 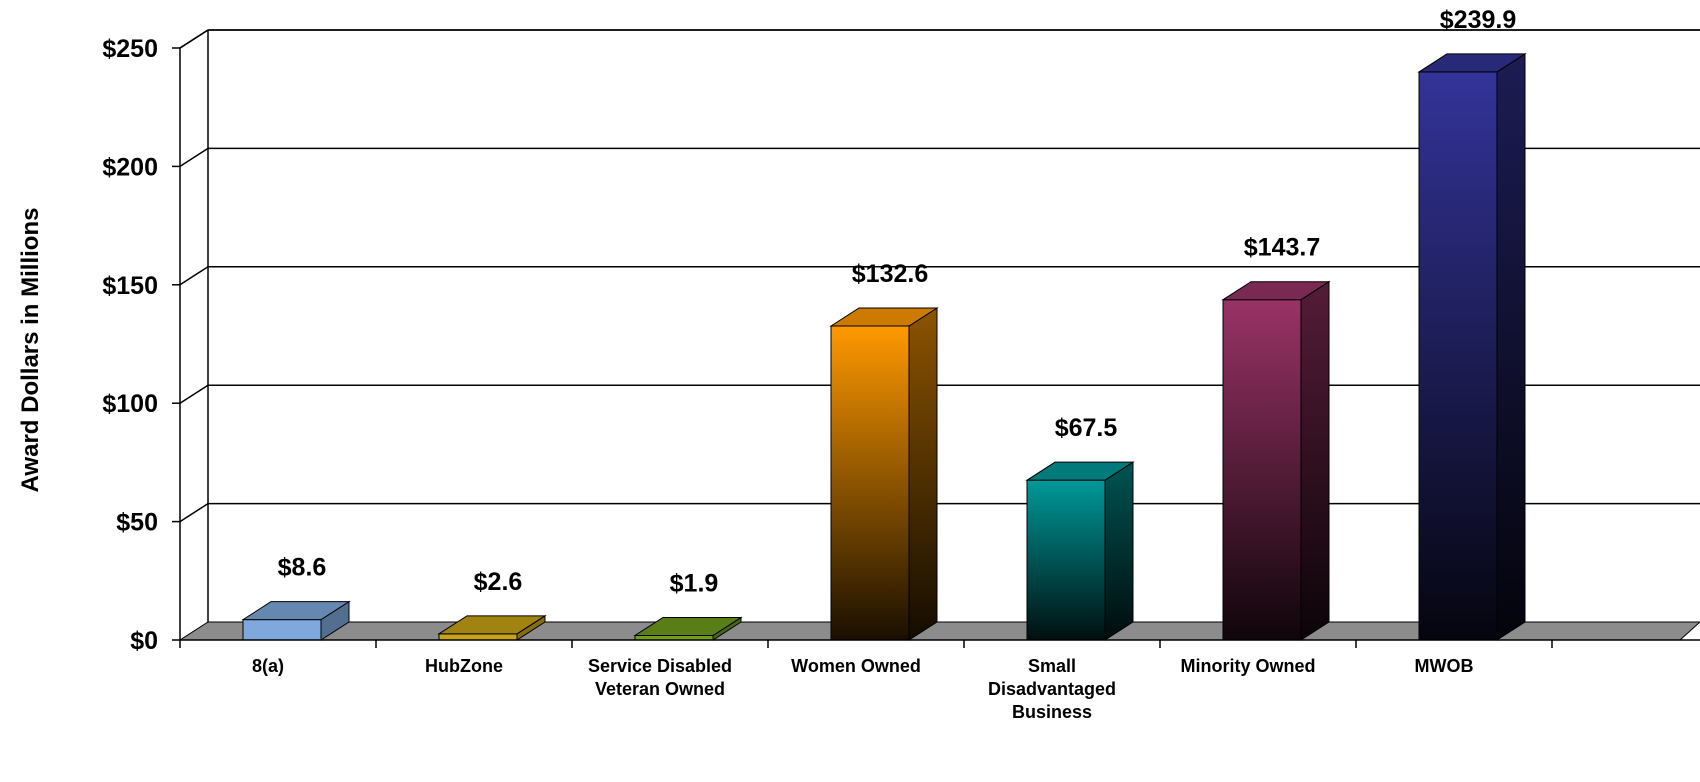 I want to click on x-tick-label-line: HubZone, so click(x=464, y=666).